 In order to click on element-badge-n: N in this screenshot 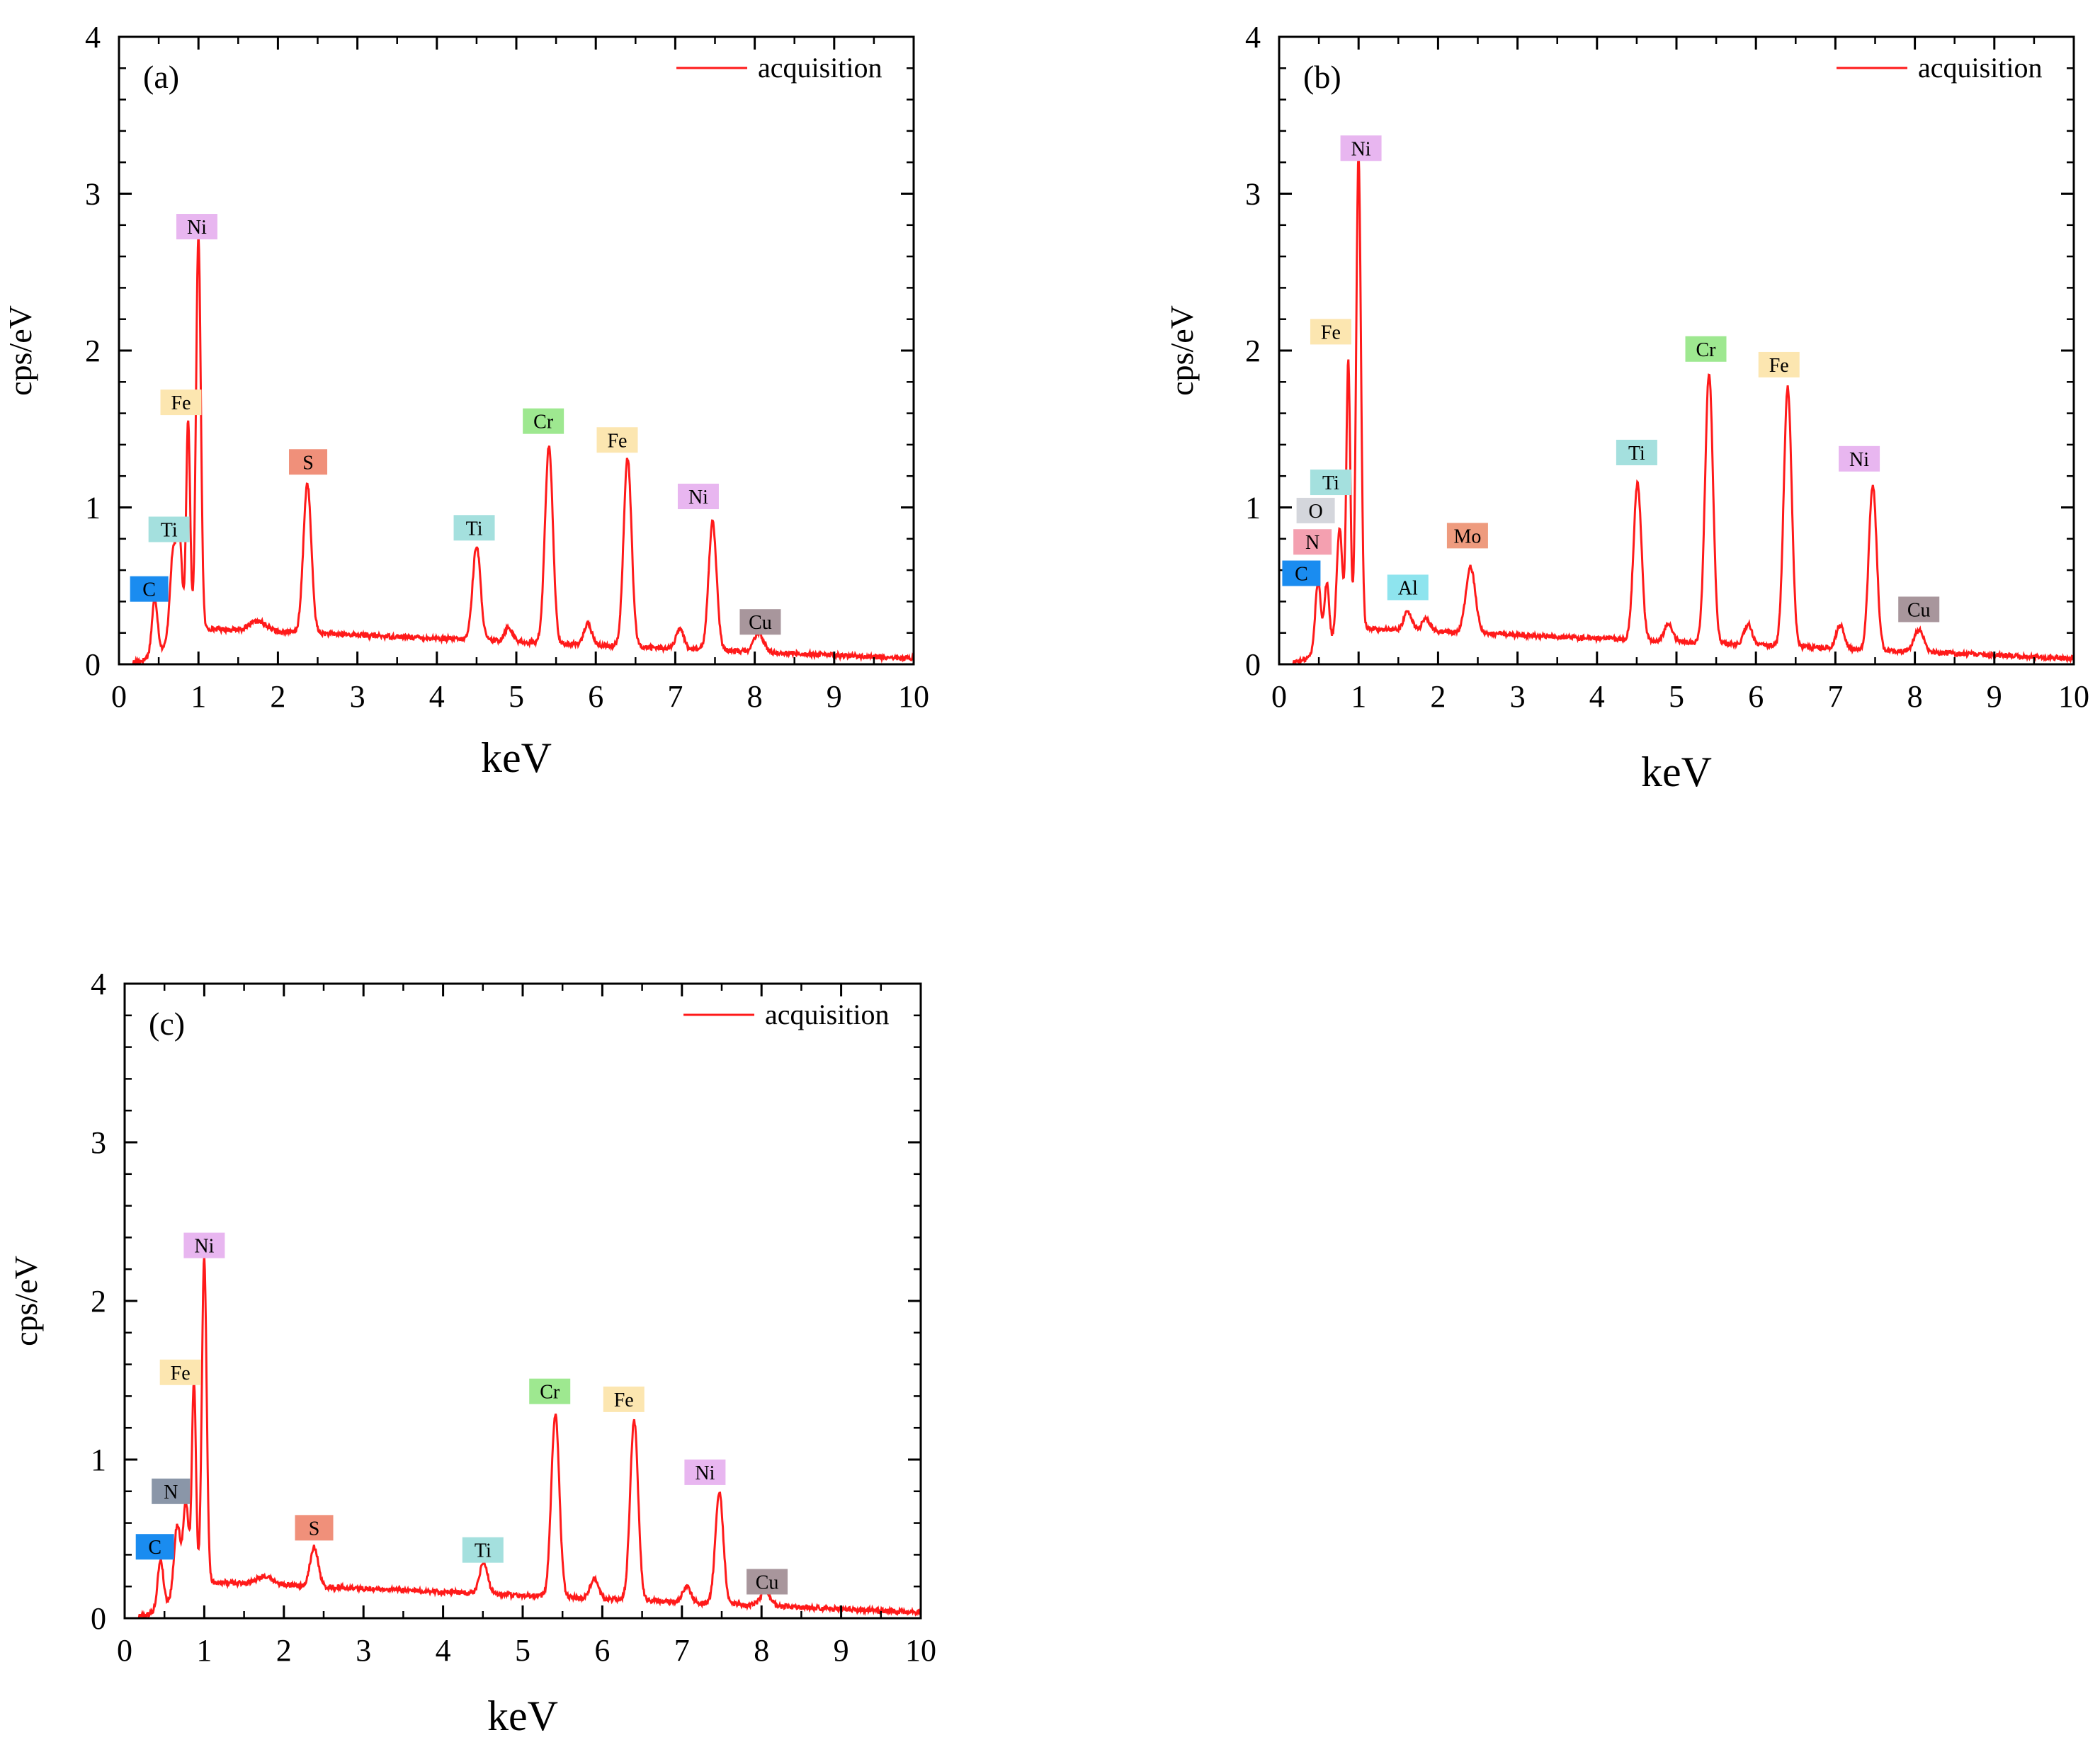, I will do `click(1313, 542)`.